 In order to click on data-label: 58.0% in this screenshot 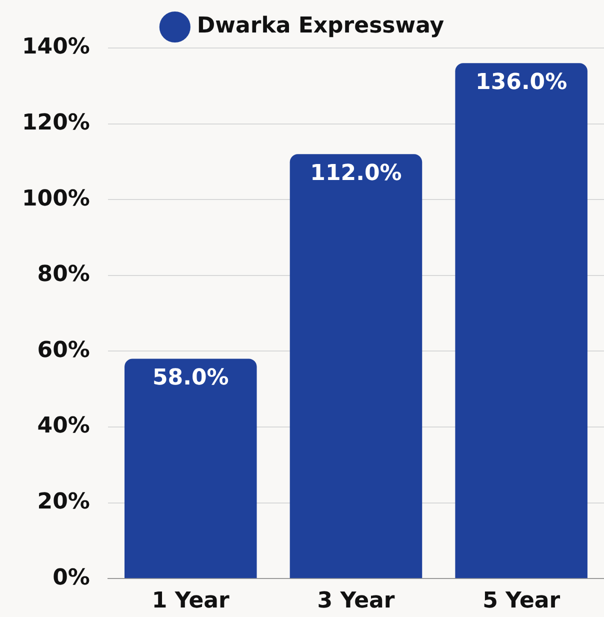, I will do `click(190, 378)`.